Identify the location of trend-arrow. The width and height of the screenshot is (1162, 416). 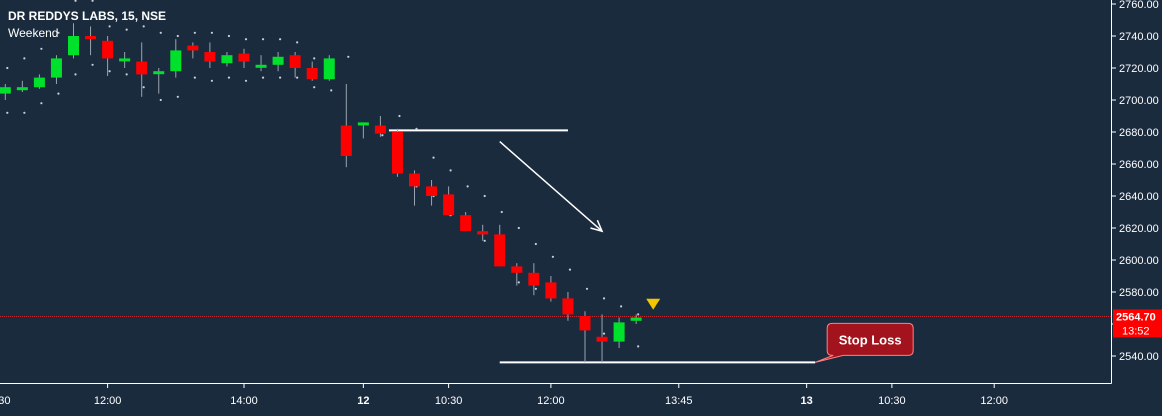
(551, 187).